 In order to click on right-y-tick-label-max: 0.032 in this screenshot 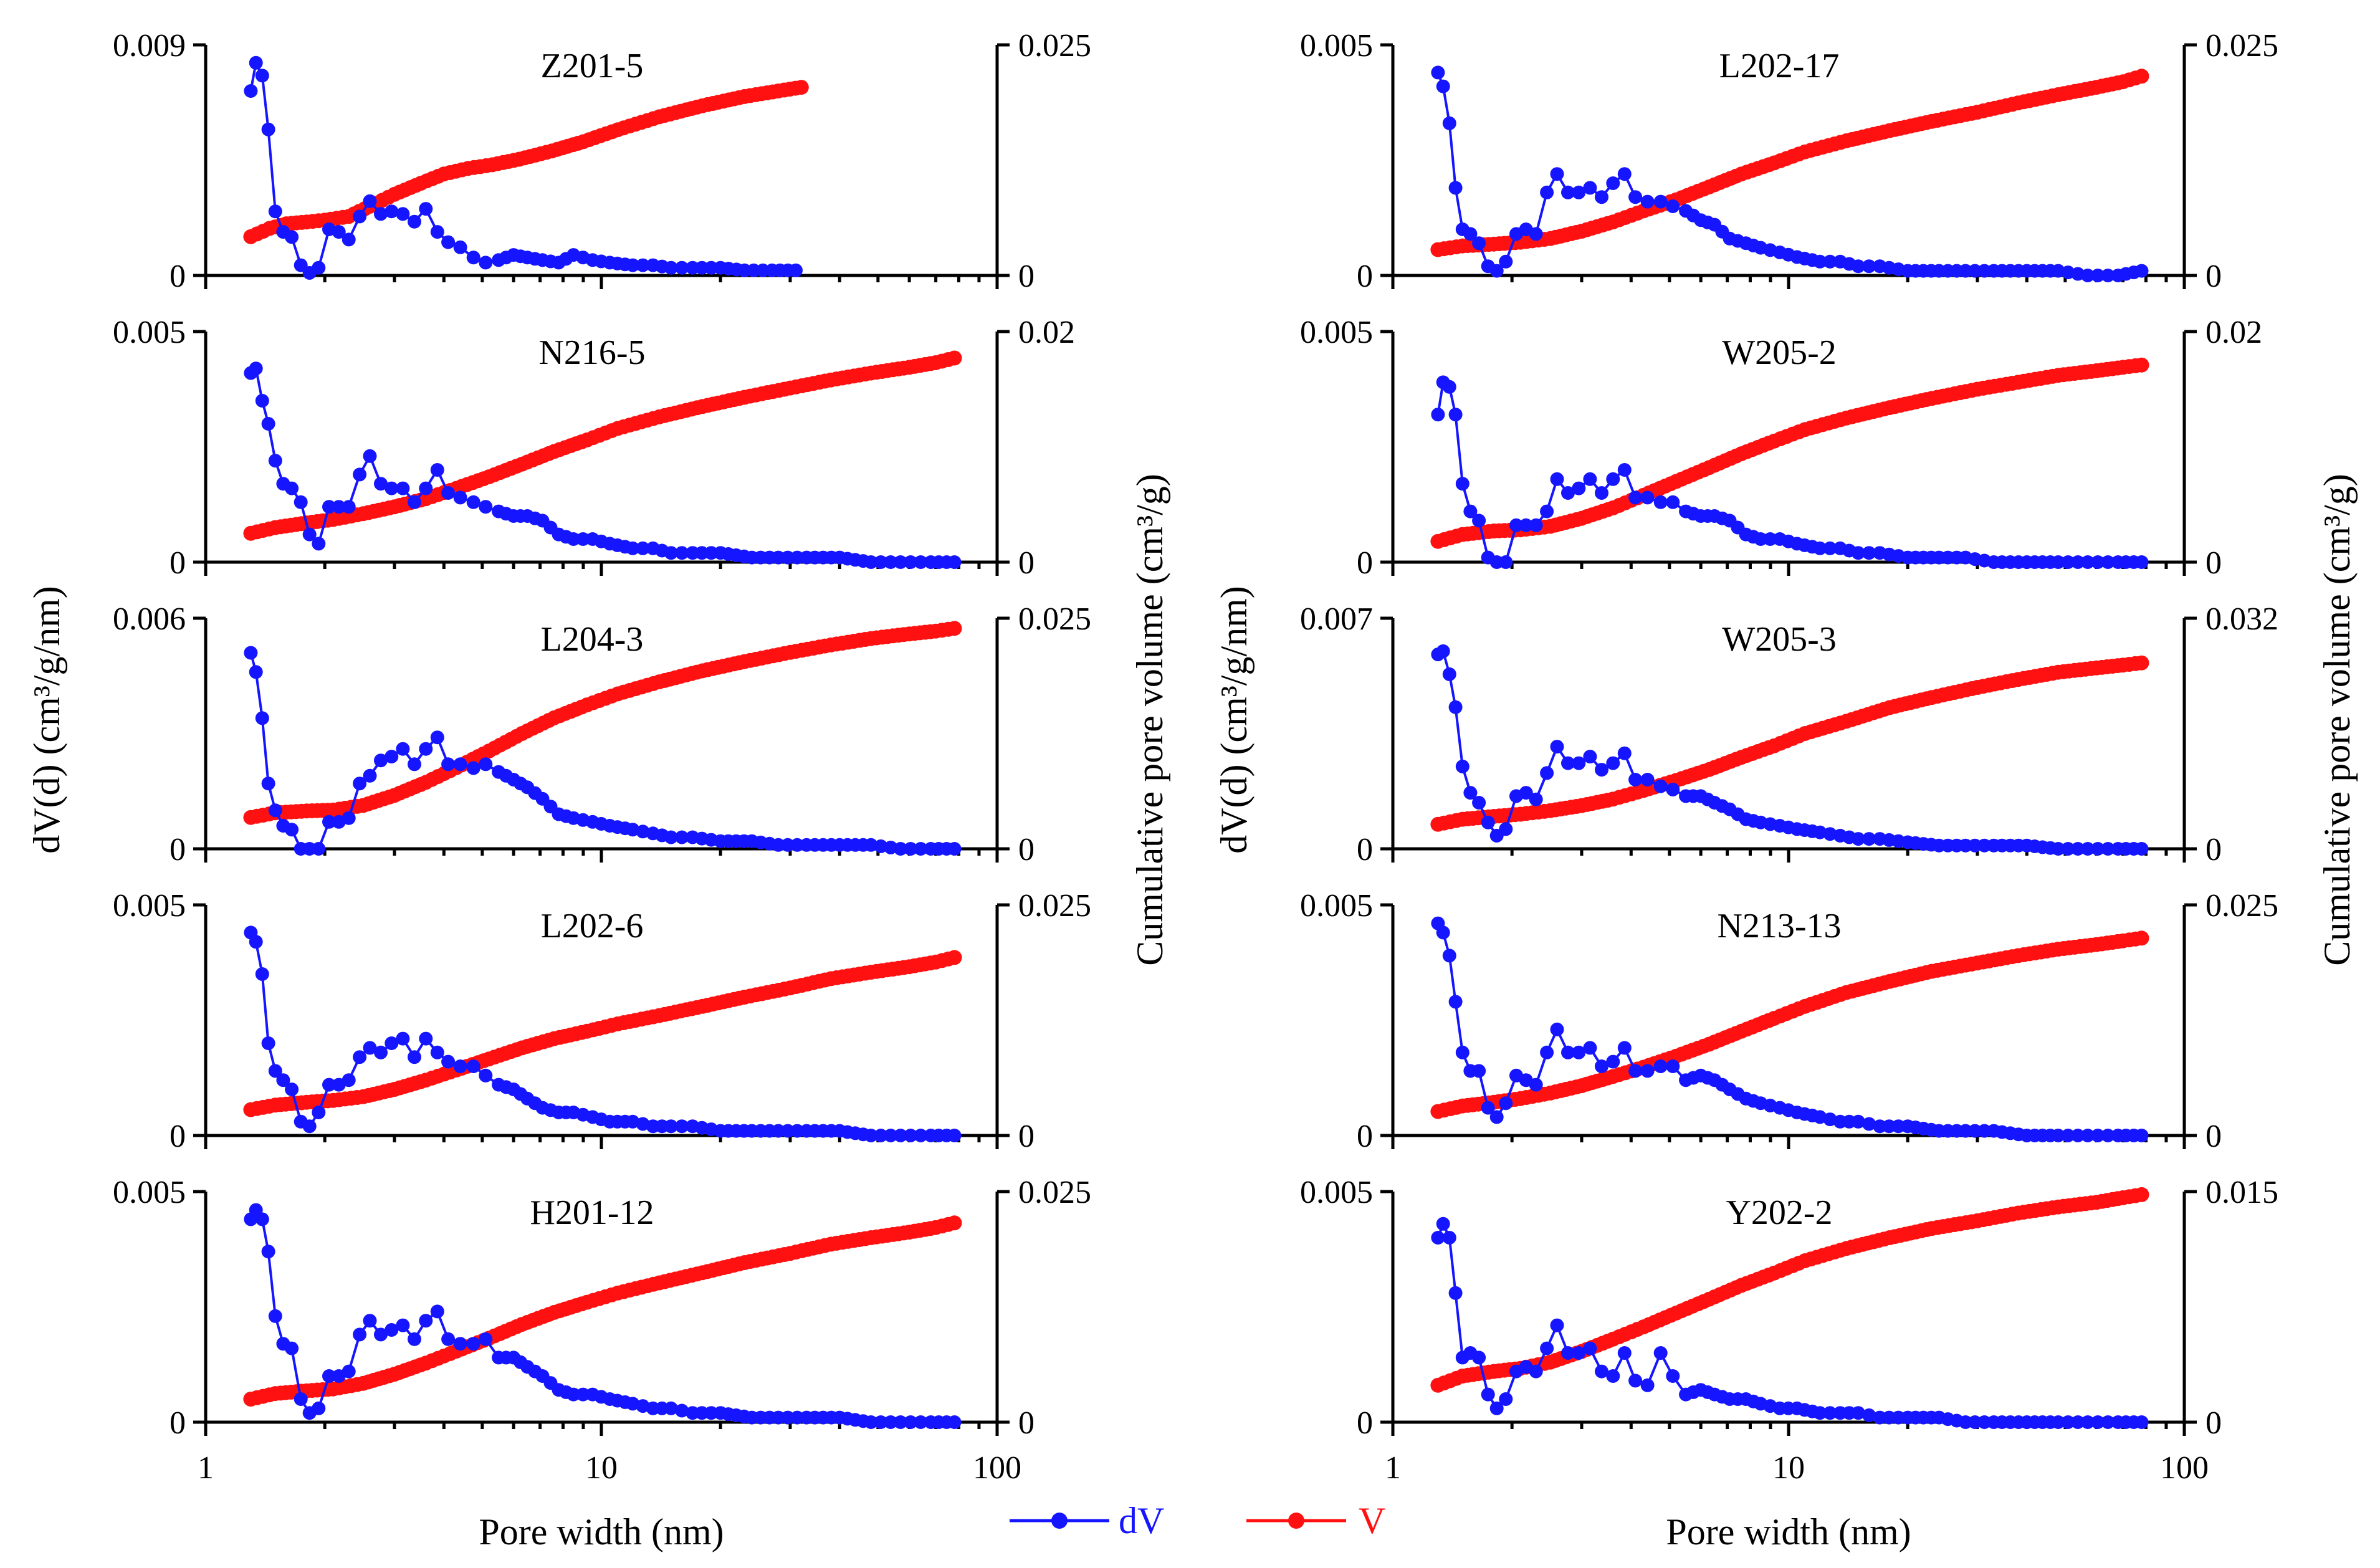, I will do `click(2242, 619)`.